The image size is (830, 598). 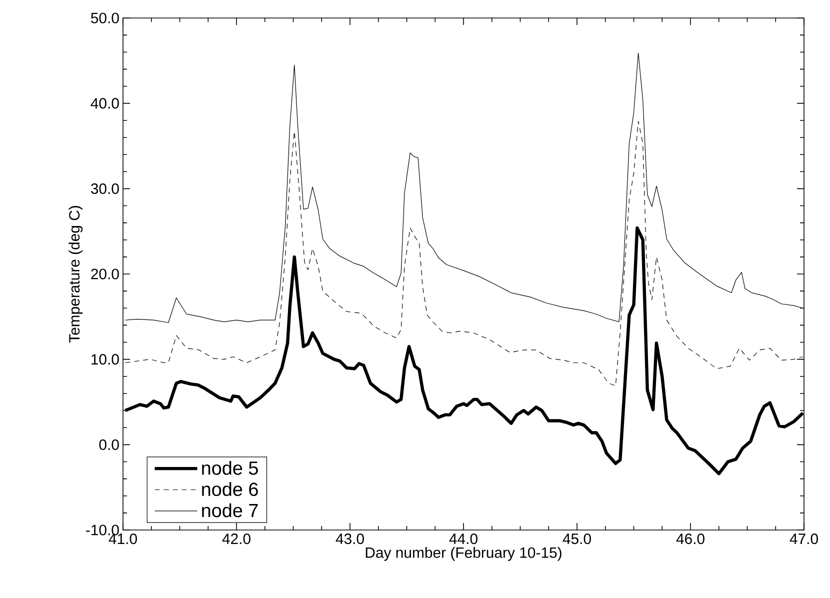 I want to click on y-tick-label: 50.0, so click(x=104, y=18).